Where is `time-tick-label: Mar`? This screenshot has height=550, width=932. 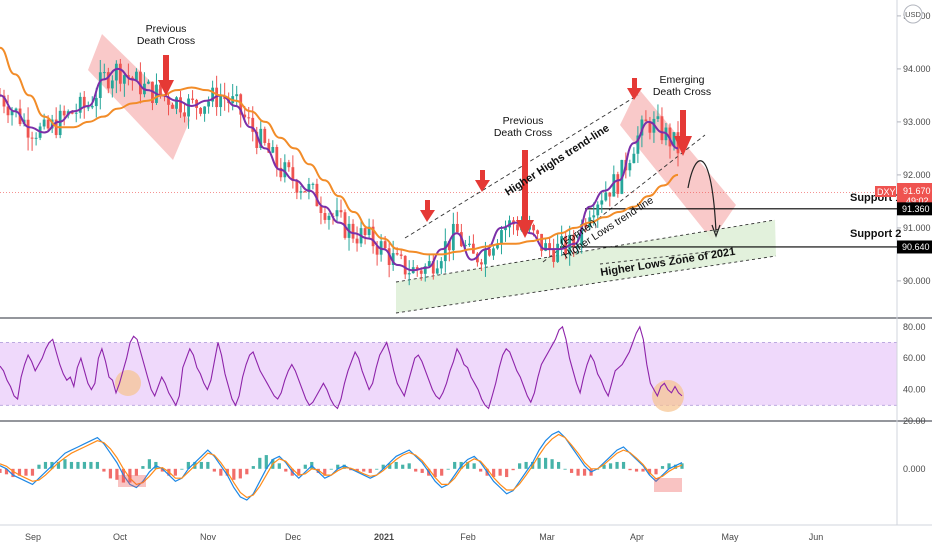 time-tick-label: Mar is located at coordinates (547, 537).